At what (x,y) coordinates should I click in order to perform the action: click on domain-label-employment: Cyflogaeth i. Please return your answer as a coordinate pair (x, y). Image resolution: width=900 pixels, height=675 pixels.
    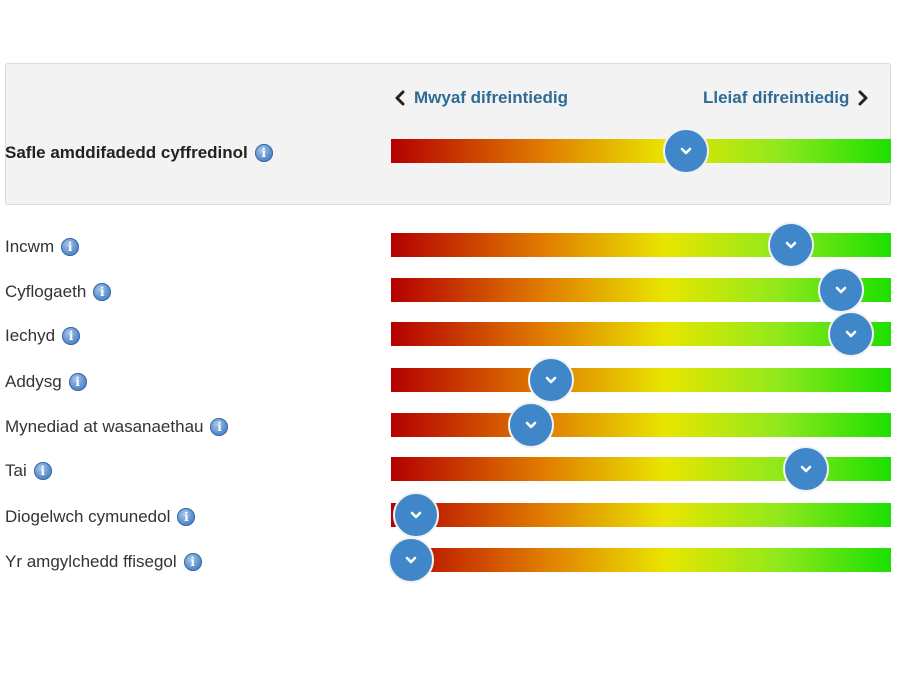
    Looking at the image, I should click on (58, 292).